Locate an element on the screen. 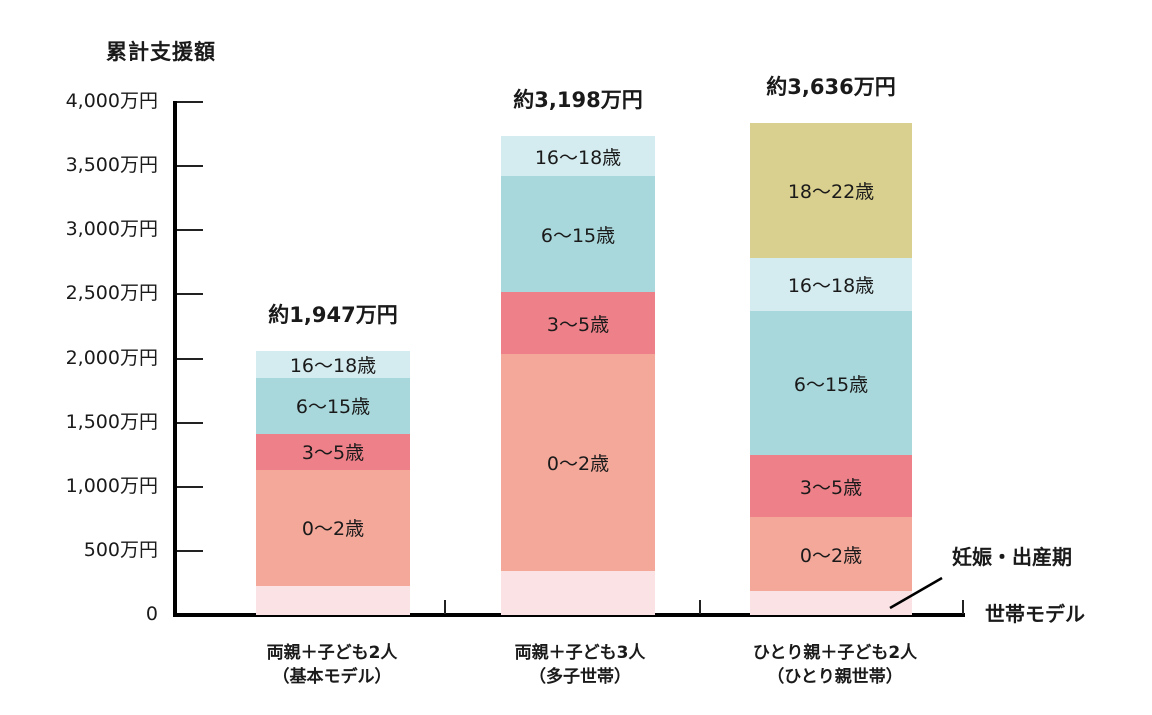 This screenshot has width=1152, height=715. y-tick-label: 4,000万円 is located at coordinates (111, 101).